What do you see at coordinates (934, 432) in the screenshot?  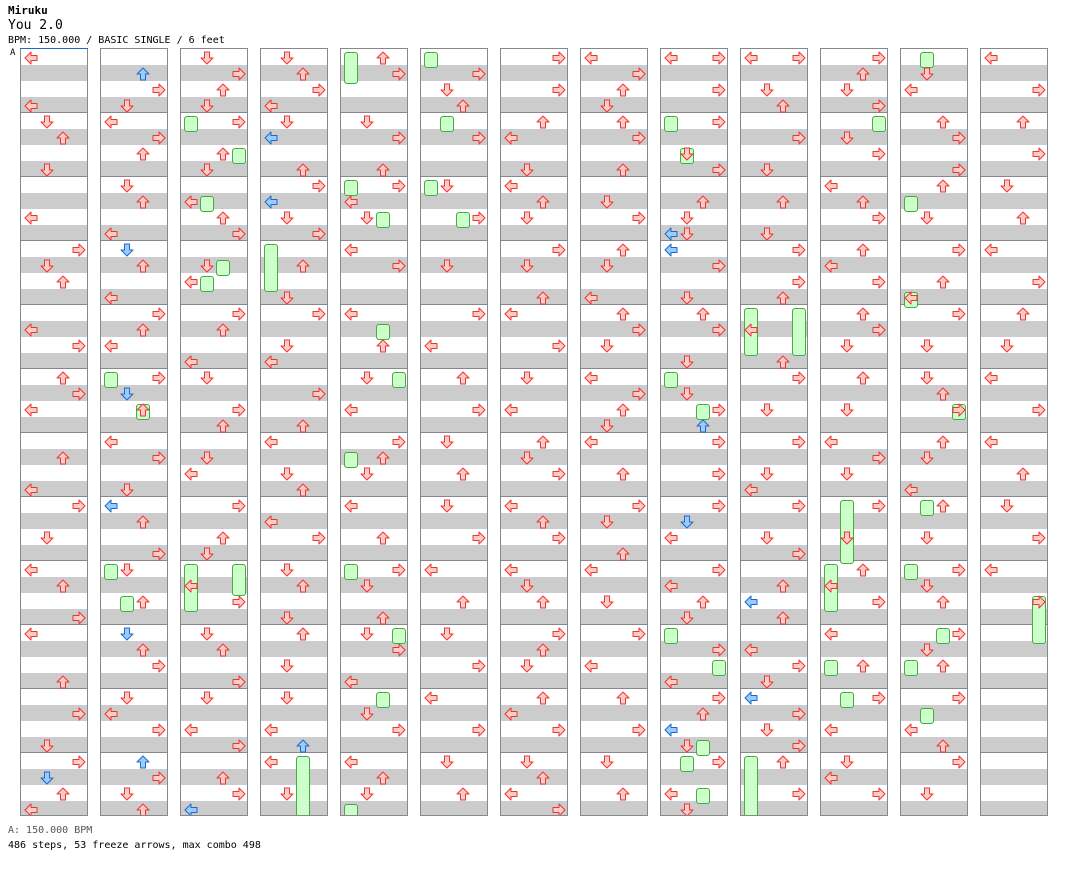 I see `chart-column` at bounding box center [934, 432].